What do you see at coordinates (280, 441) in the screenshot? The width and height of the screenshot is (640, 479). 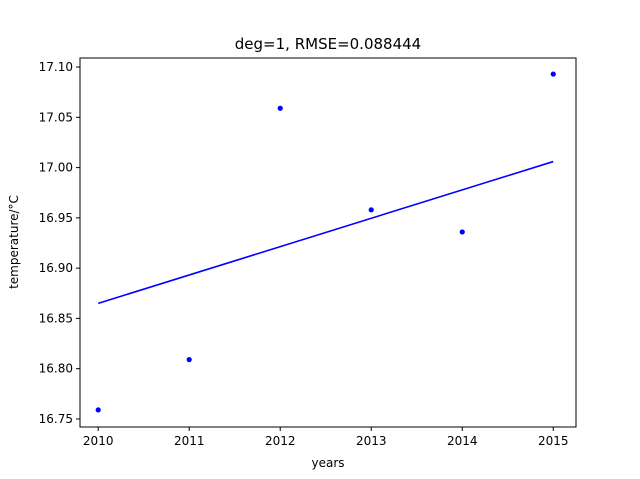 I see `x-tick-label: 2012` at bounding box center [280, 441].